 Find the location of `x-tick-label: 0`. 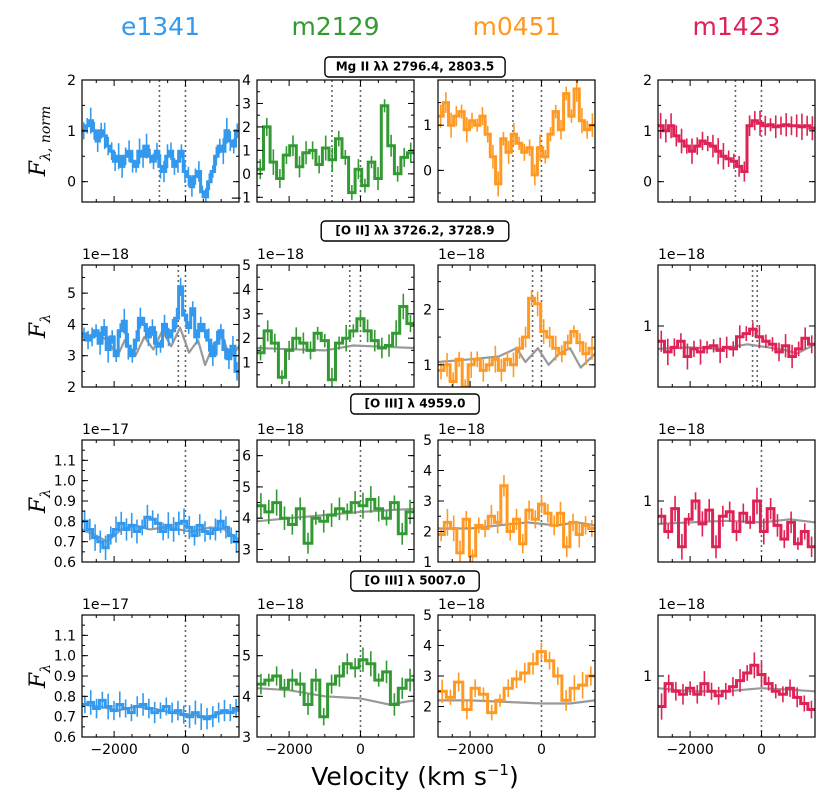

x-tick-label: 0 is located at coordinates (185, 750).